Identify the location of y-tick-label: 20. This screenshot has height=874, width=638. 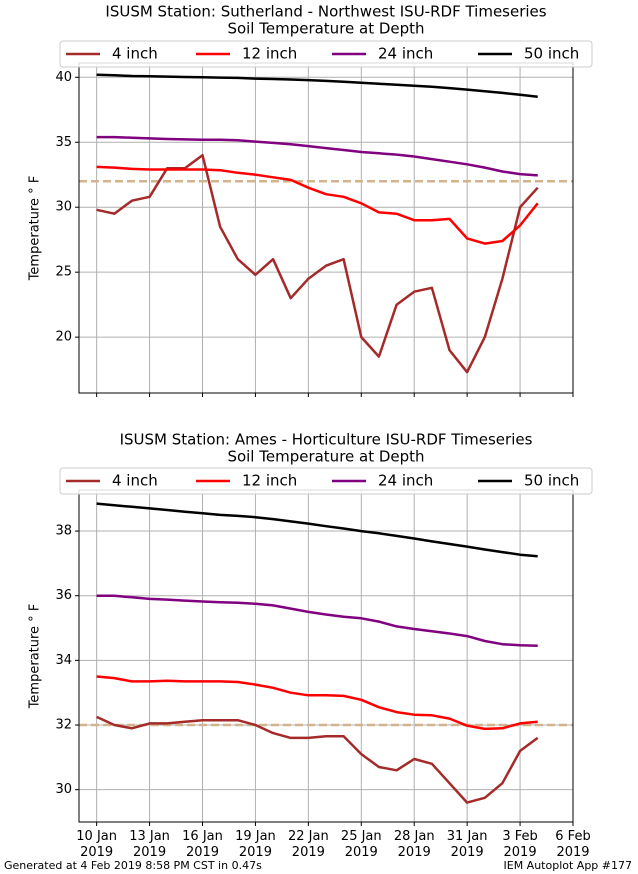
(63, 337).